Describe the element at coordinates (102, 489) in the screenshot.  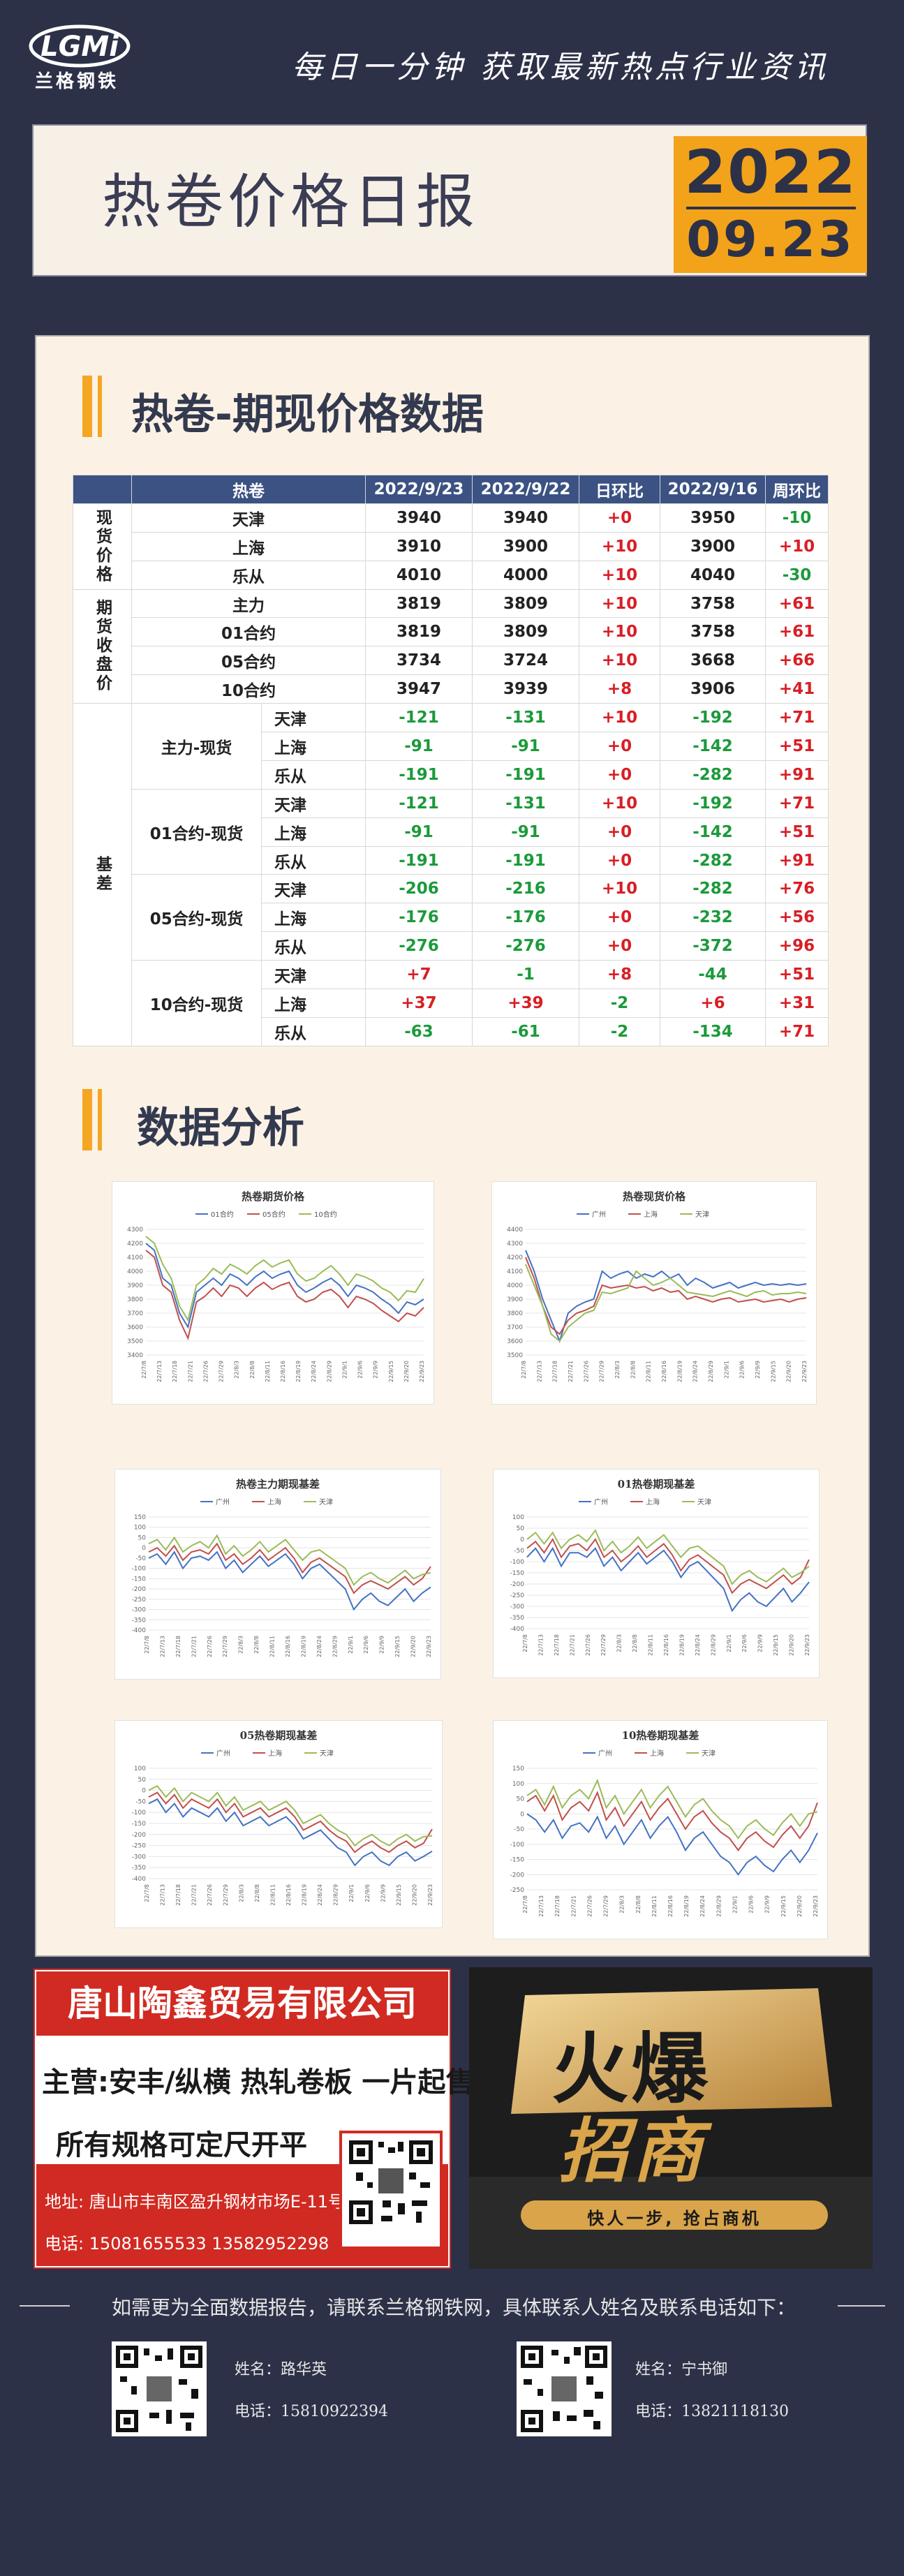
I see `table-header` at that location.